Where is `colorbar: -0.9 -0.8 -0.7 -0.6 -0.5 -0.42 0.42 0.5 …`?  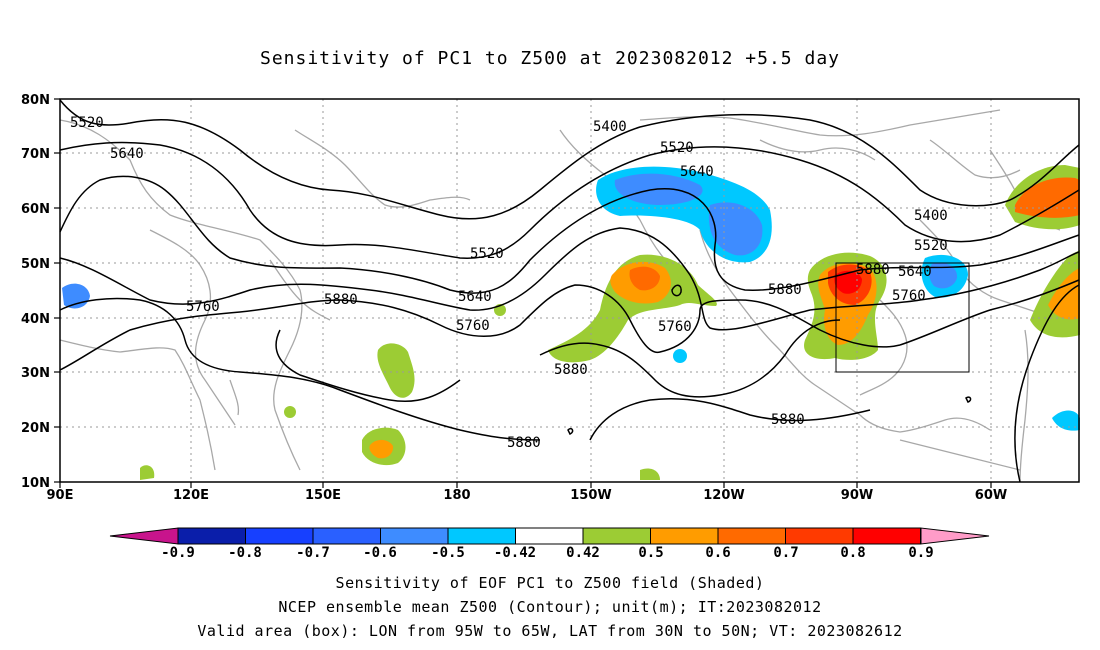 colorbar: -0.9 -0.8 -0.7 -0.6 -0.5 -0.42 0.42 0.5 … is located at coordinates (549, 544).